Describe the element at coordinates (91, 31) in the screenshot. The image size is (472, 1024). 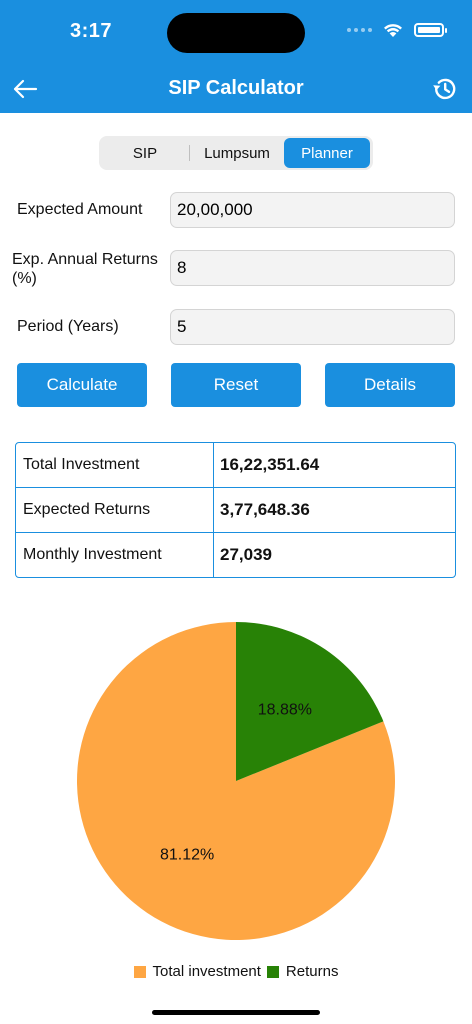
I see `status-time: 3:17` at that location.